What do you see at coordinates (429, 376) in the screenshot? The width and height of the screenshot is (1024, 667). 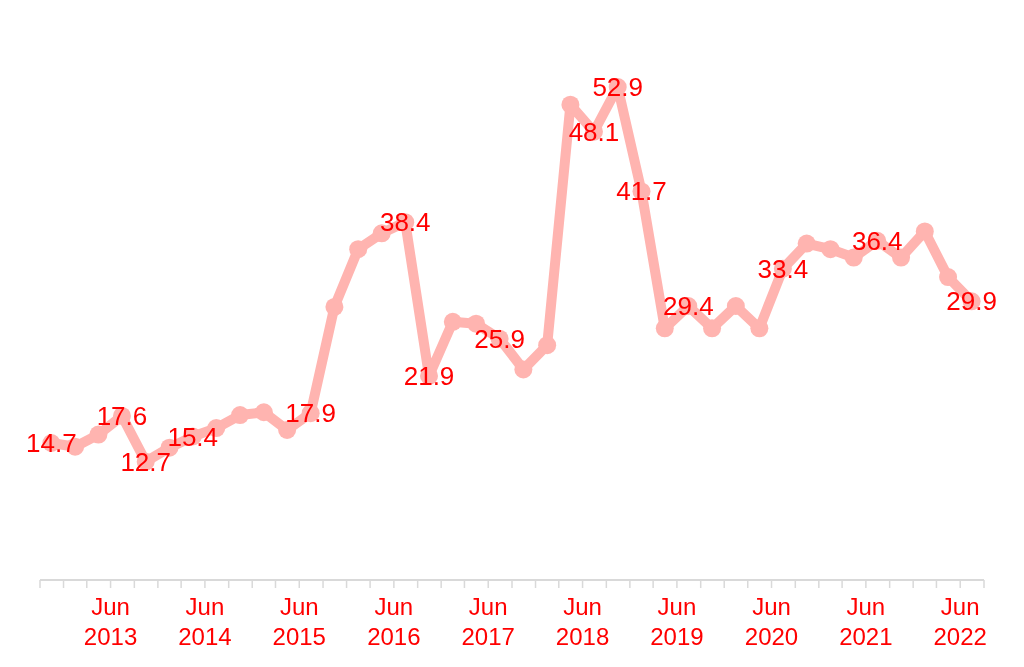 I see `data-label: 21.9` at bounding box center [429, 376].